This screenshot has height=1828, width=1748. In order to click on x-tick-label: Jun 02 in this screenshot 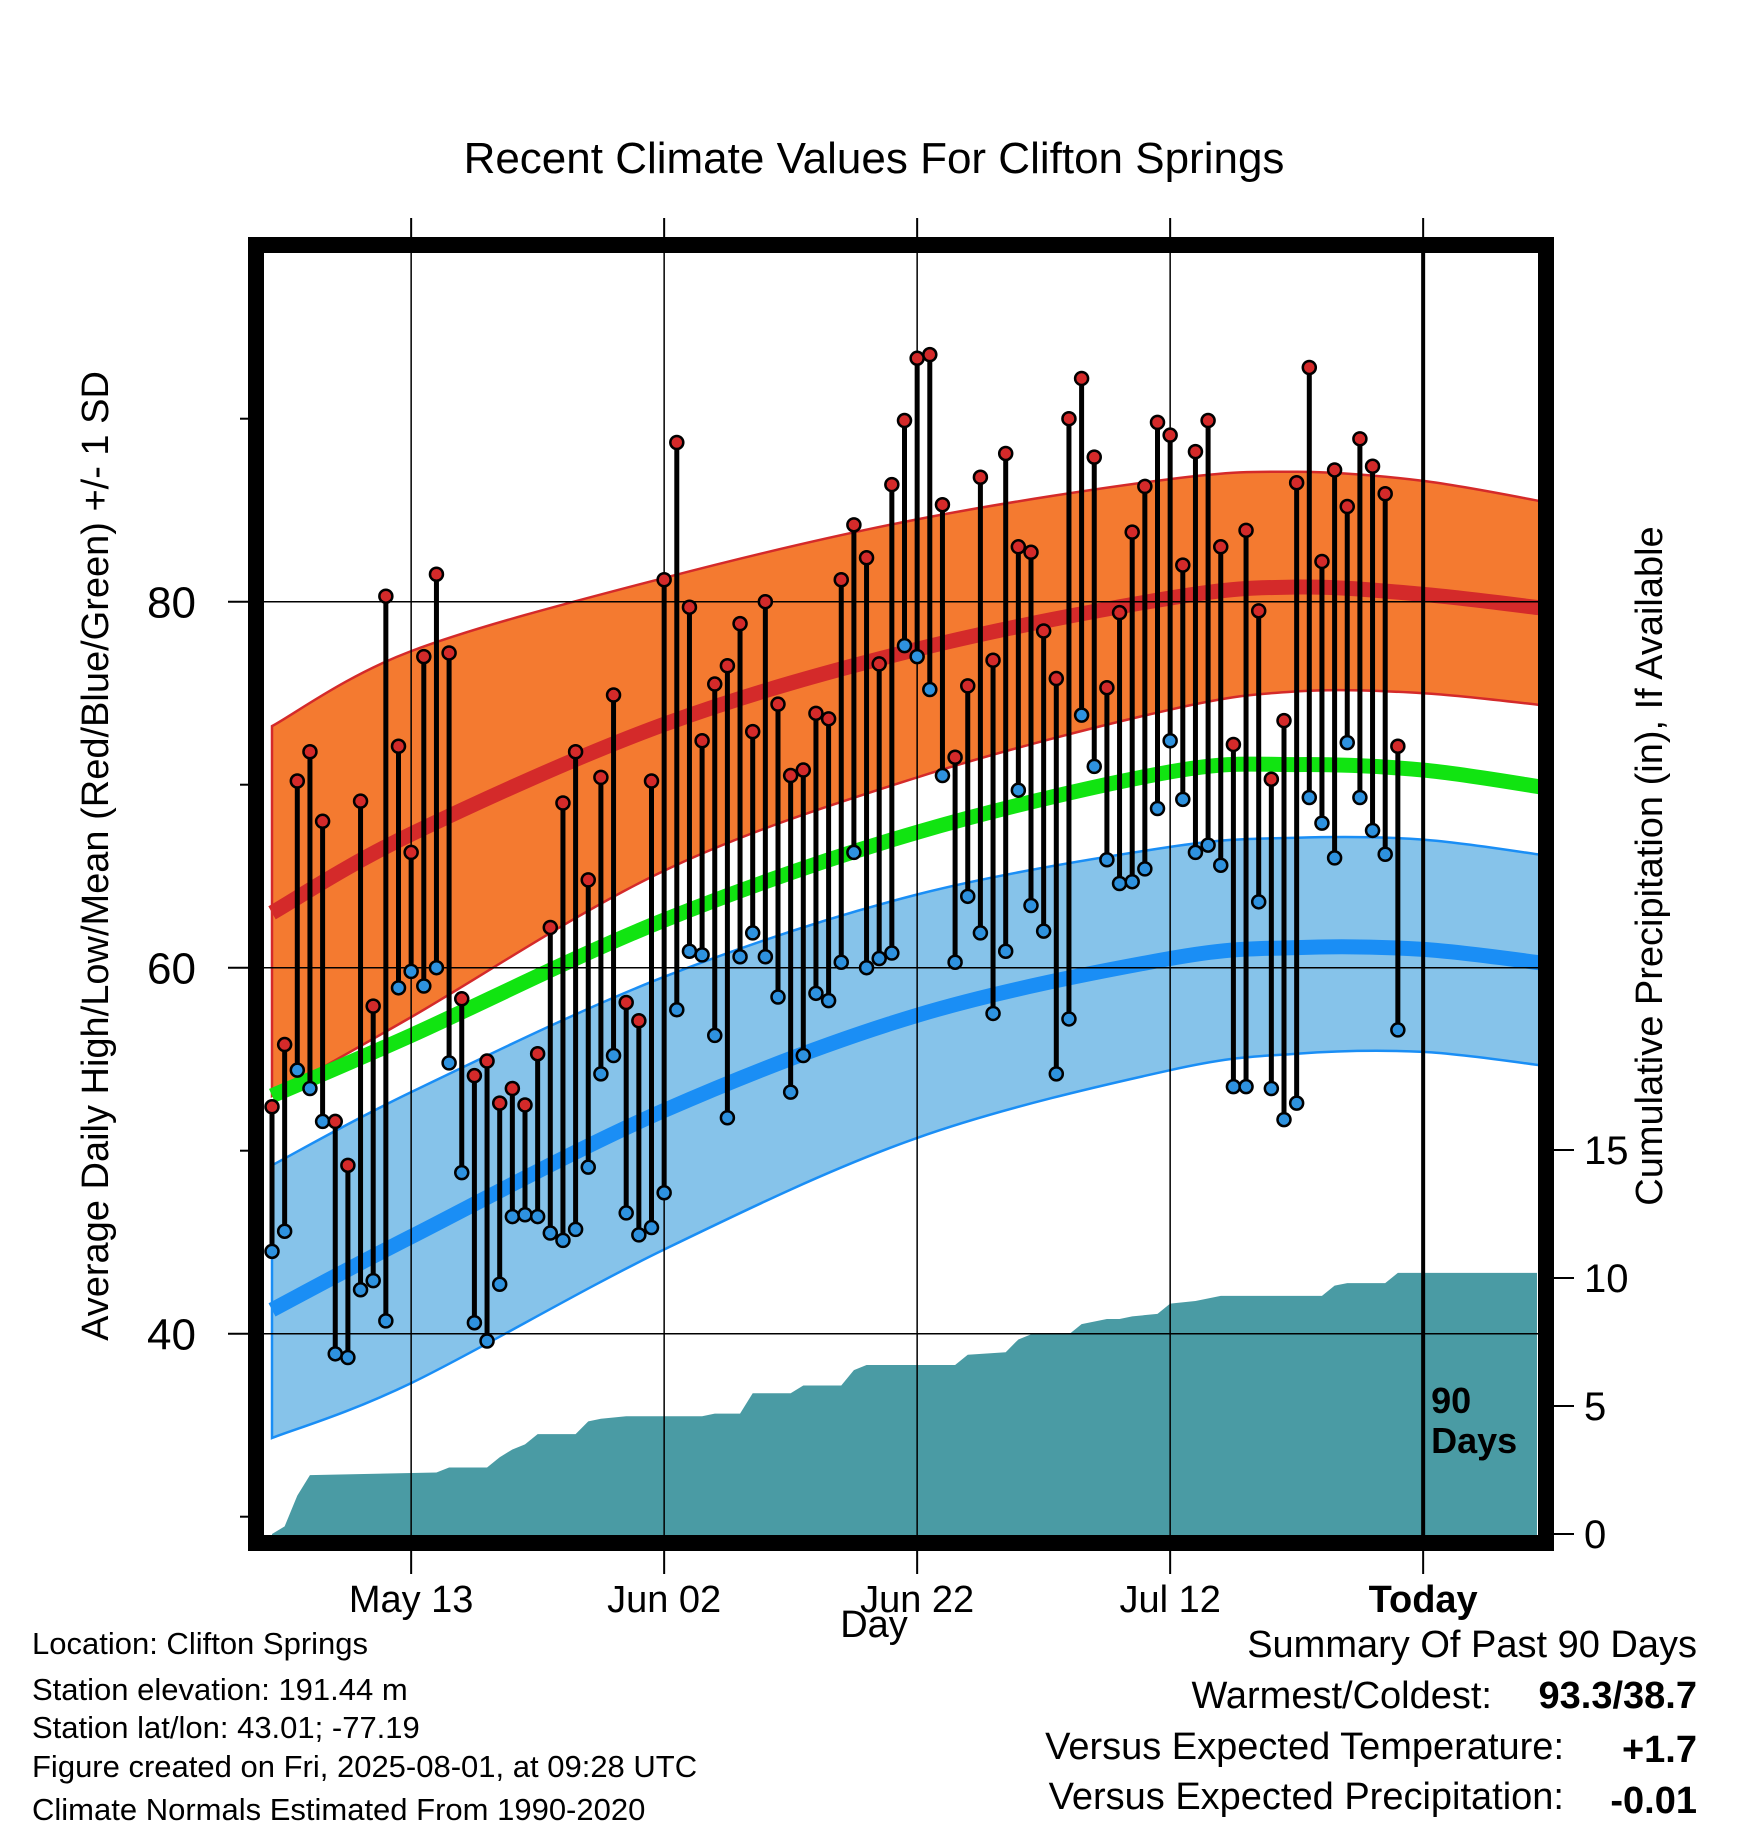, I will do `click(664, 1600)`.